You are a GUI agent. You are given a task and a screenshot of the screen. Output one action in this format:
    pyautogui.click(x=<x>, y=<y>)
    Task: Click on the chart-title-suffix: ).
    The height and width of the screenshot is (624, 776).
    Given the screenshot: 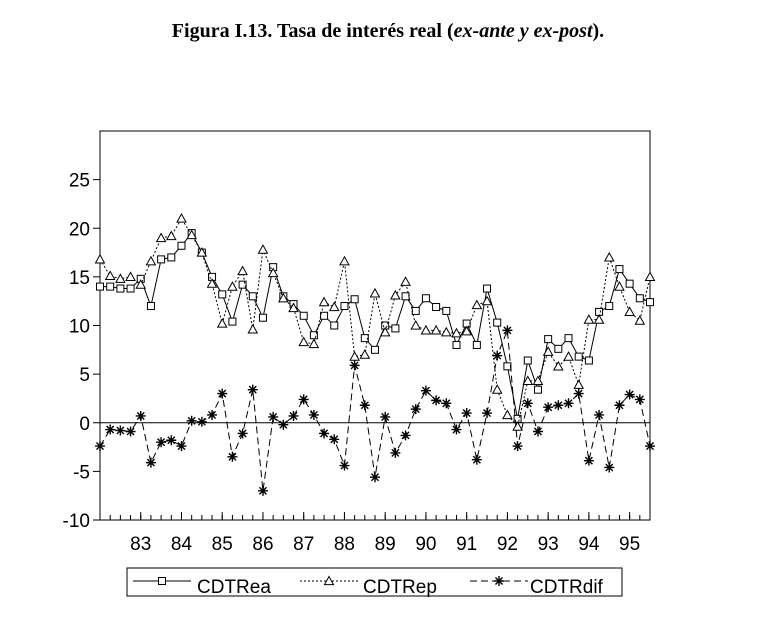 What is the action you would take?
    pyautogui.click(x=598, y=31)
    